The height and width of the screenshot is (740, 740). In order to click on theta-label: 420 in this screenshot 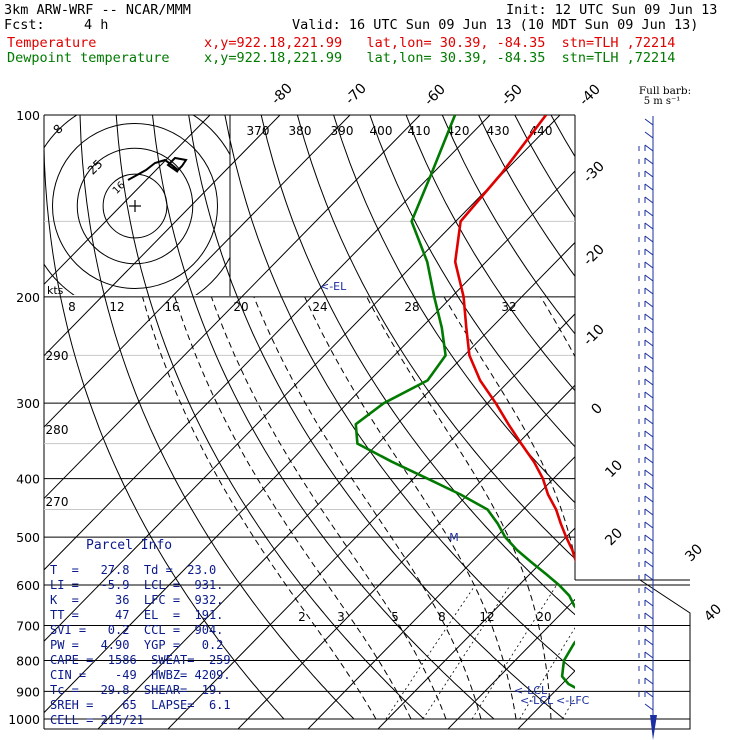, I will do `click(458, 131)`.